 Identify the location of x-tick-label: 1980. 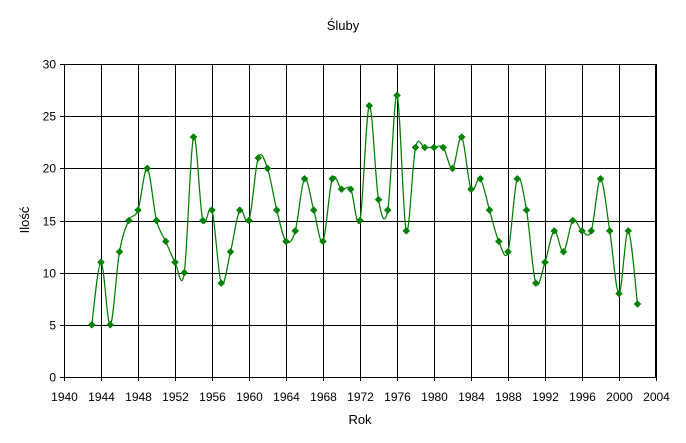
(434, 397).